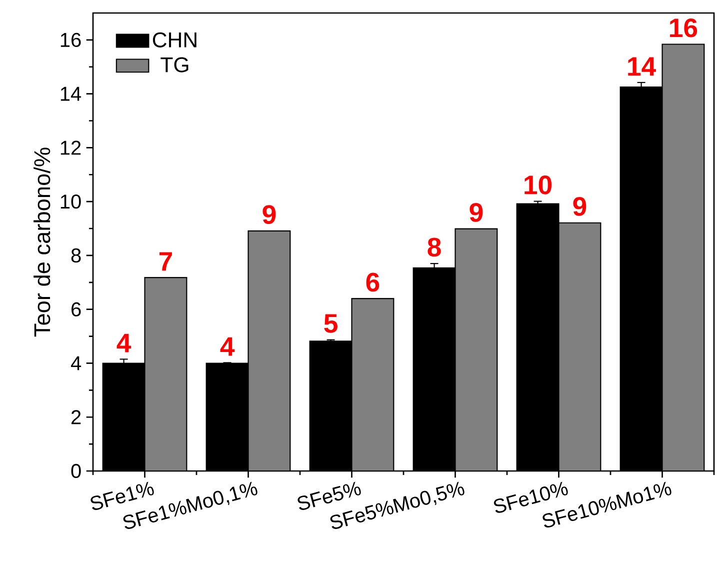 The image size is (718, 567). I want to click on data-label: 8, so click(434, 247).